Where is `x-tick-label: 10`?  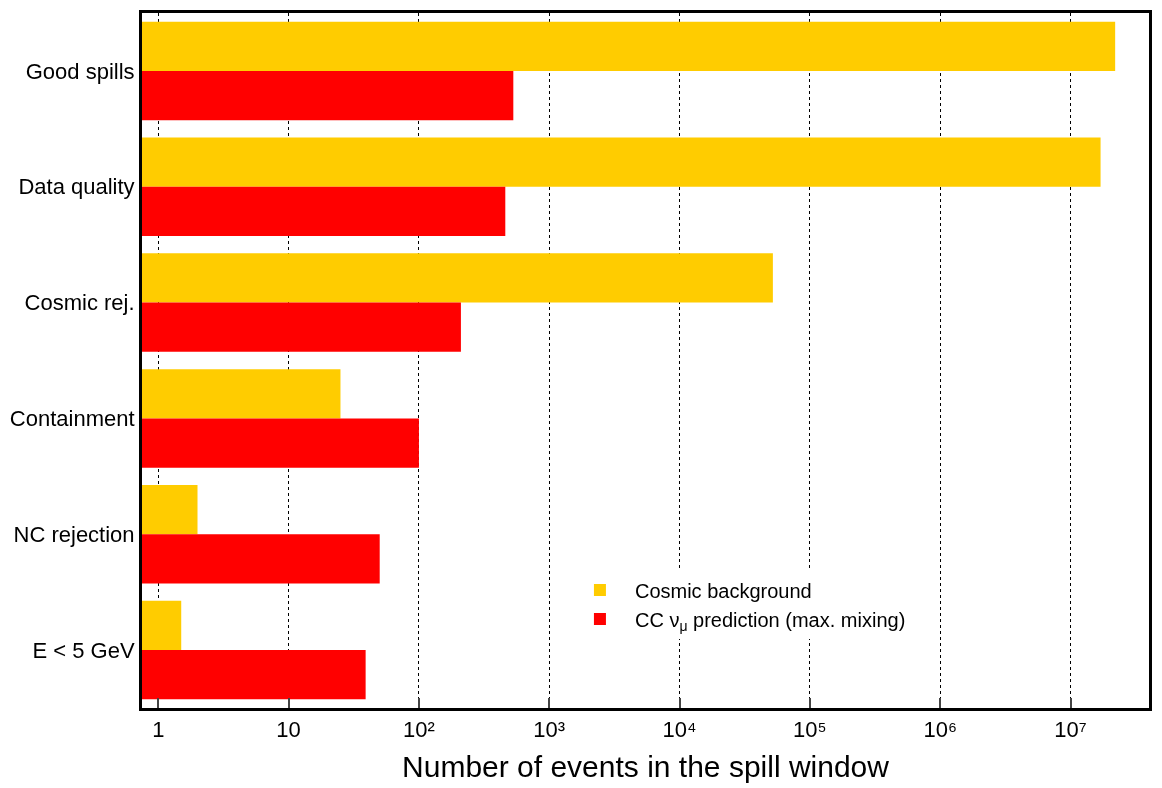 x-tick-label: 10 is located at coordinates (288, 730).